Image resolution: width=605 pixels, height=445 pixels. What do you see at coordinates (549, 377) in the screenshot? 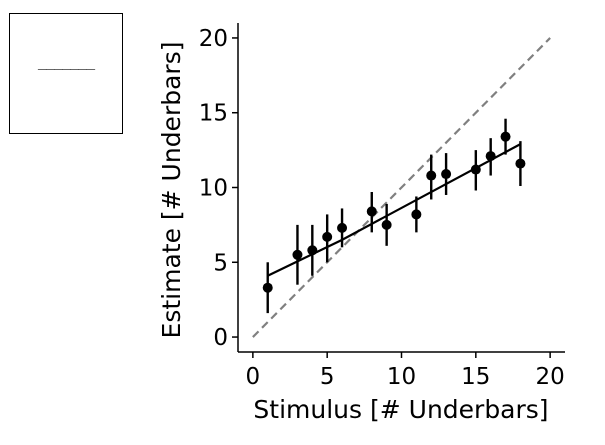
I see `x-tick-label: 20` at bounding box center [549, 377].